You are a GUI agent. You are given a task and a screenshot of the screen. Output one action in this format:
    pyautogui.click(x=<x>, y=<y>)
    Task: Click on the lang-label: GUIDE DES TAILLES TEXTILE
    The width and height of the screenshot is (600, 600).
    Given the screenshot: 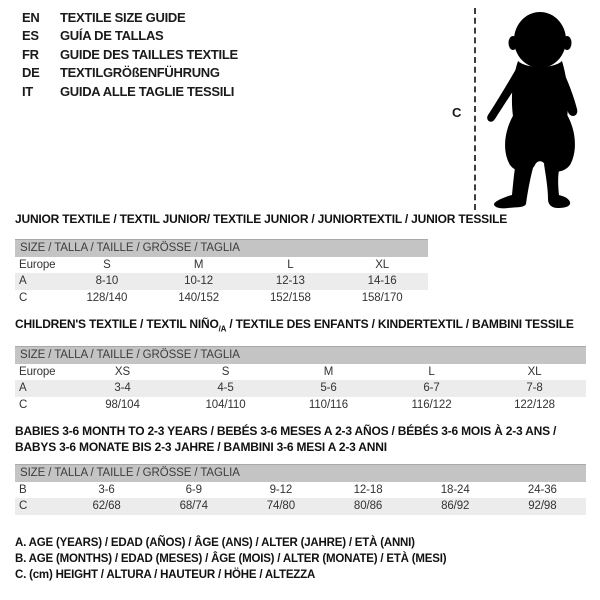 What is the action you would take?
    pyautogui.click(x=149, y=54)
    